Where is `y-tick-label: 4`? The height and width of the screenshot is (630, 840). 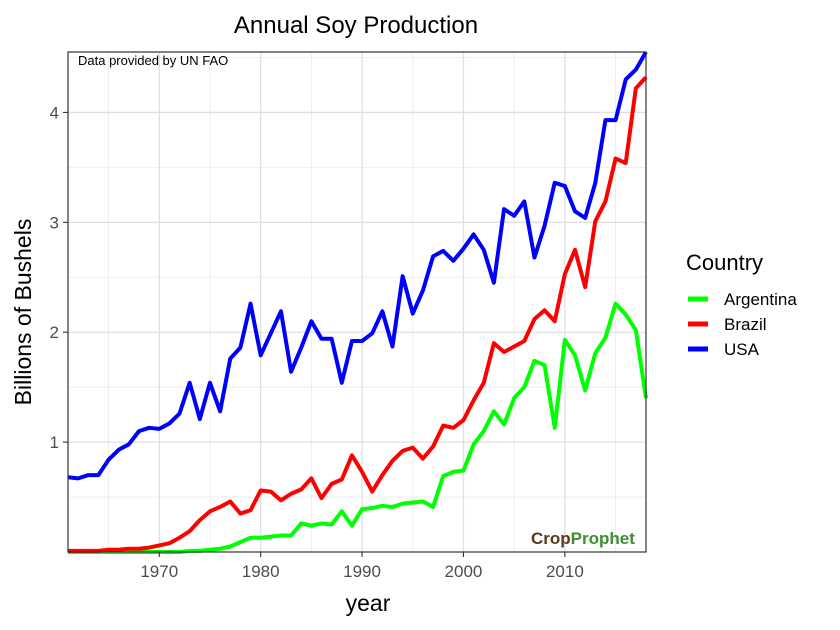
y-tick-label: 4 is located at coordinates (54, 112).